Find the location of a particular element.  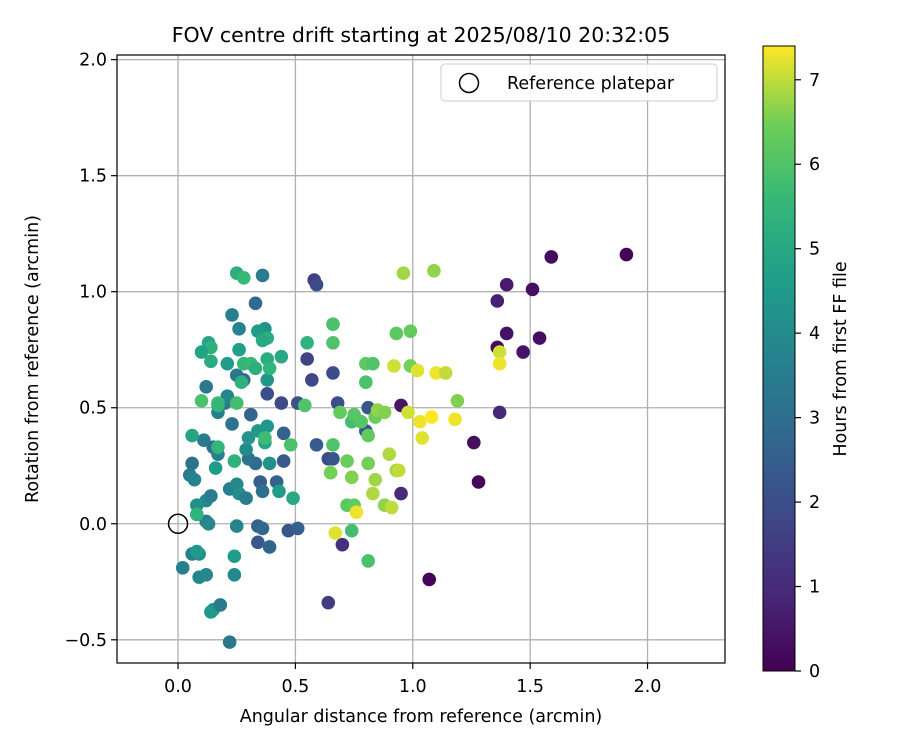

legend-reference-marker is located at coordinates (469, 83).